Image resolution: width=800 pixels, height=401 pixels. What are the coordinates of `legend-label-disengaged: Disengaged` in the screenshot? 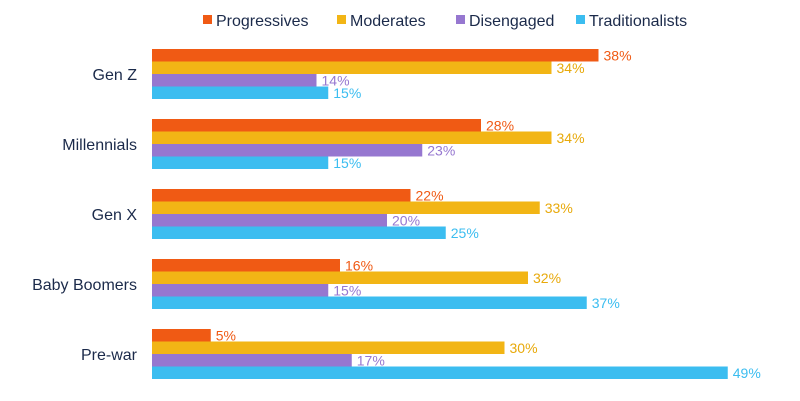 It's located at (511, 21).